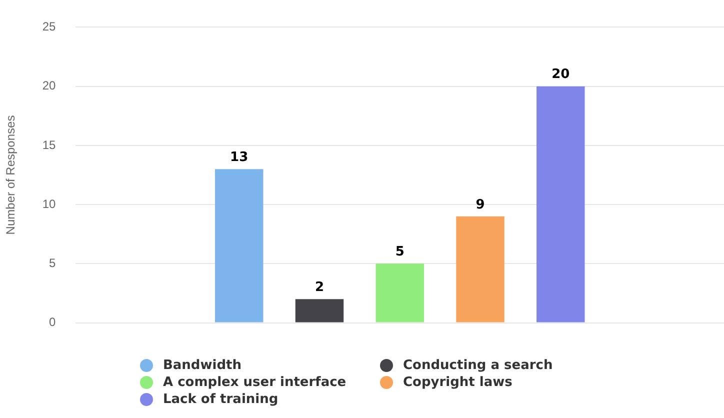 Image resolution: width=724 pixels, height=418 pixels. Describe the element at coordinates (221, 399) in the screenshot. I see `legend-label: Lack of training` at that location.